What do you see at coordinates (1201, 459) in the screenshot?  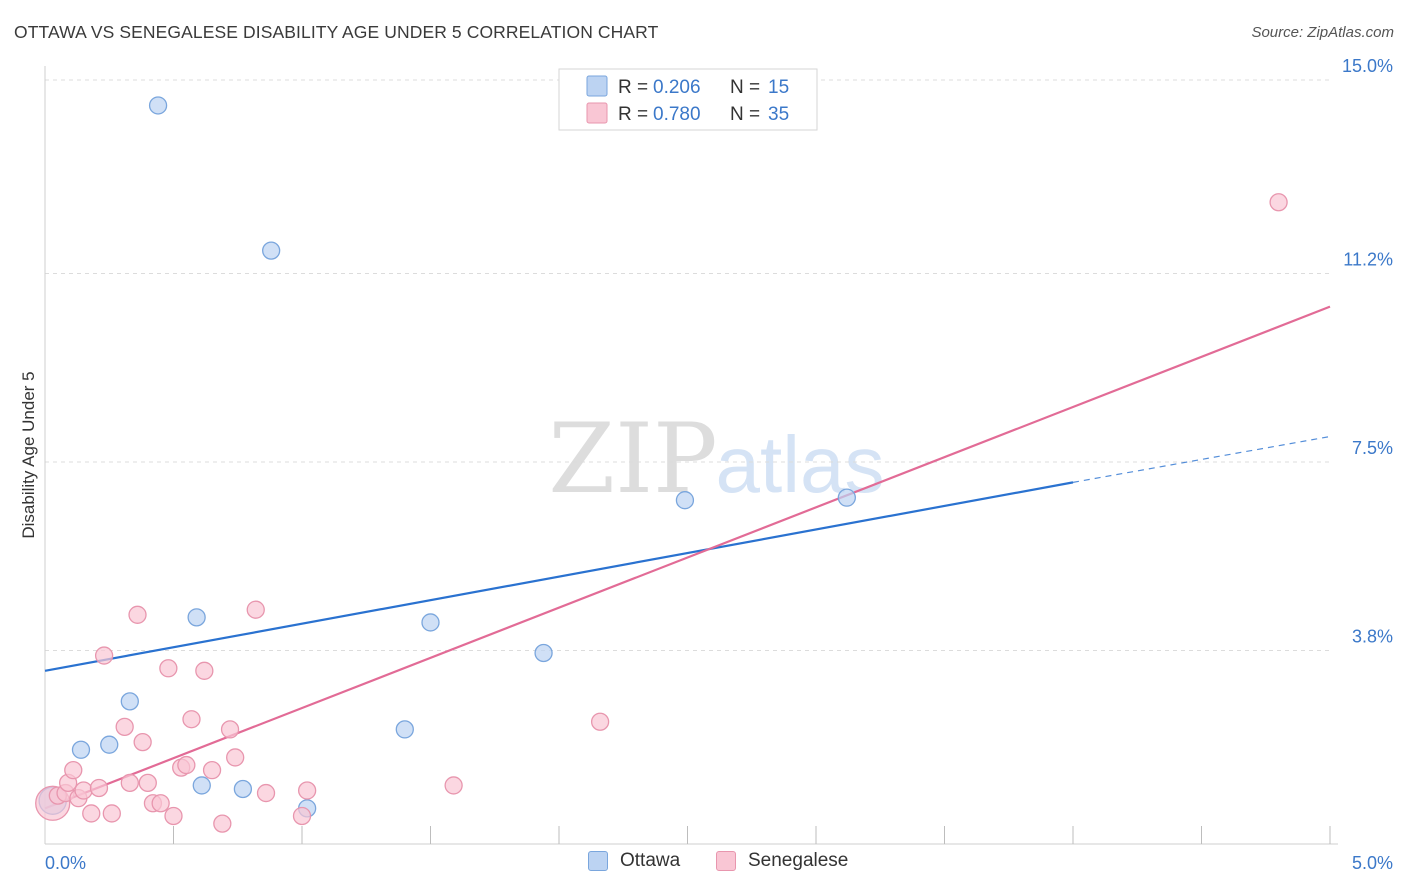 I see `ottawa-trend-extension` at bounding box center [1201, 459].